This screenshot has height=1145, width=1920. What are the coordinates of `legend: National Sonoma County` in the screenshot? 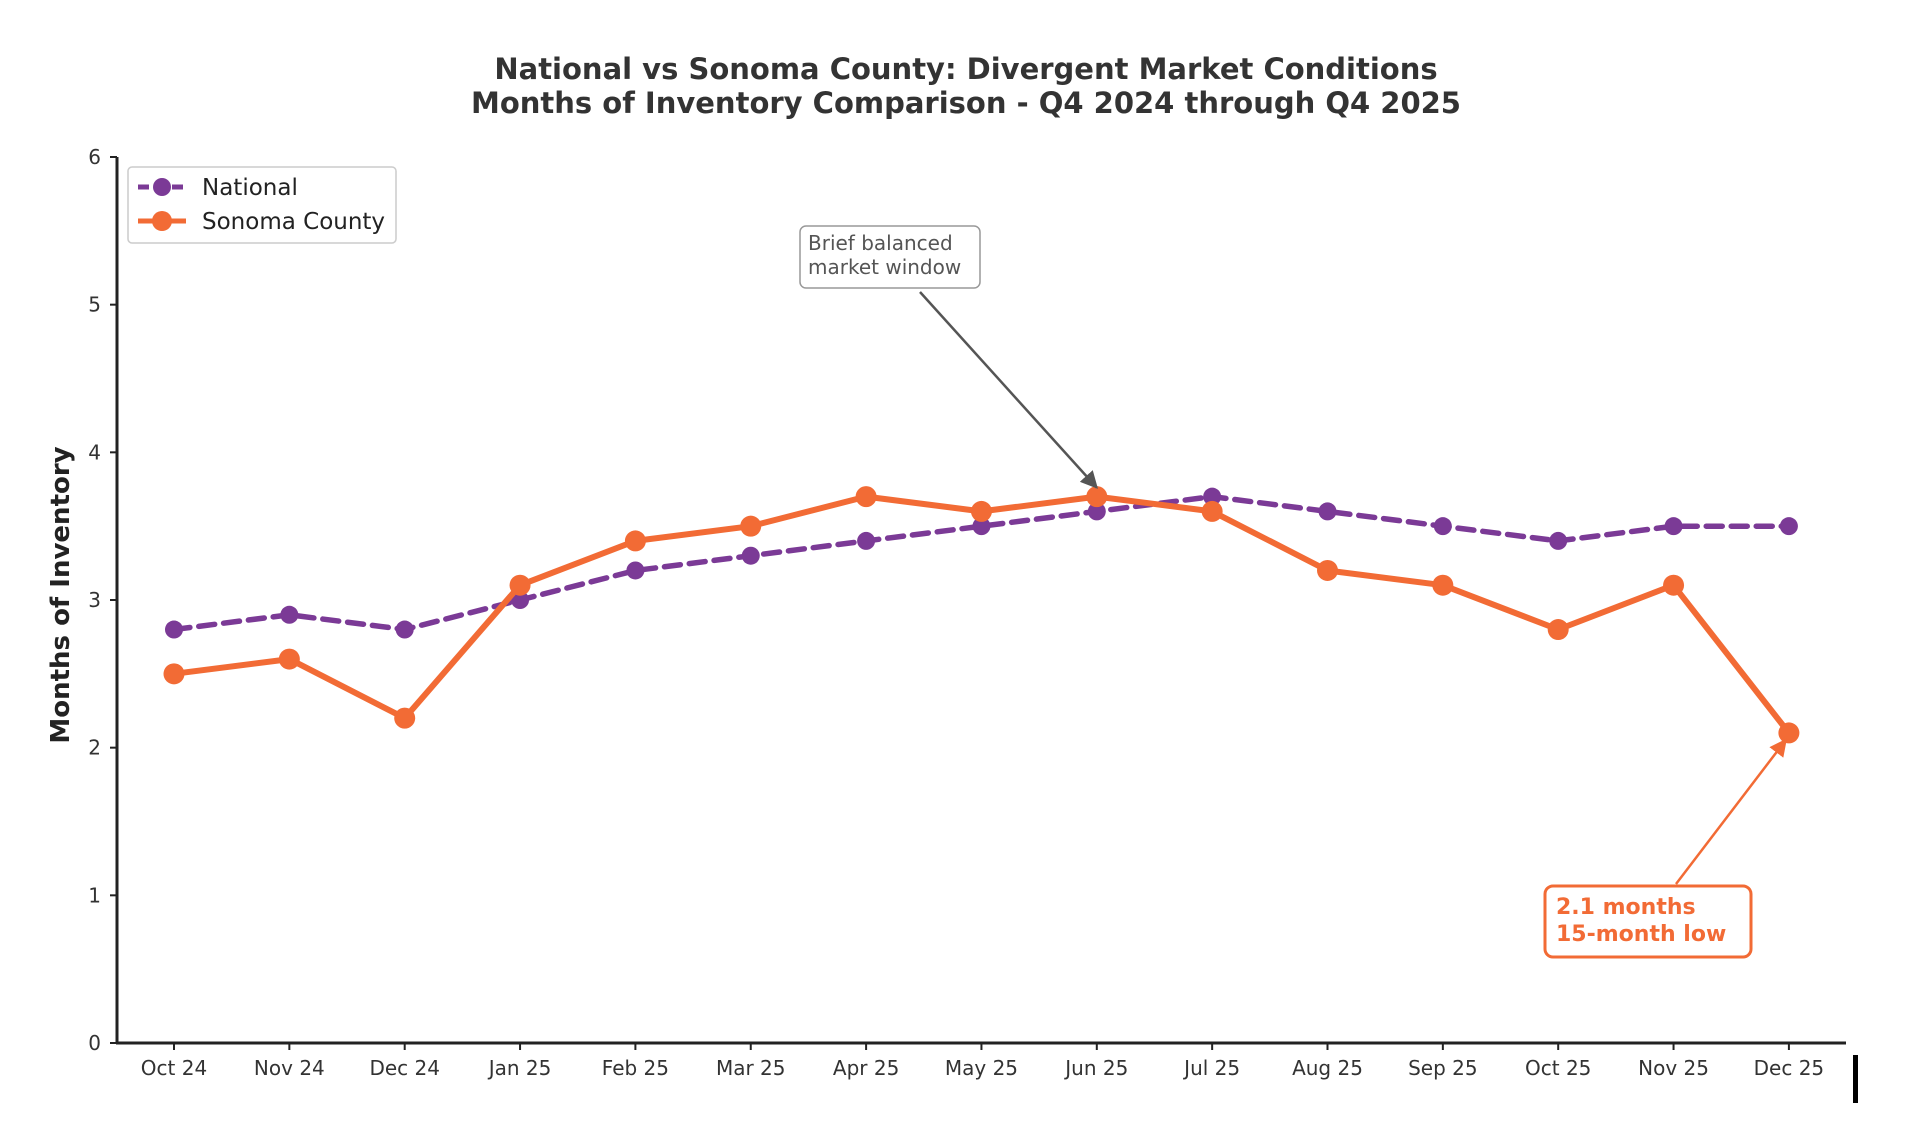 It's located at (262, 205).